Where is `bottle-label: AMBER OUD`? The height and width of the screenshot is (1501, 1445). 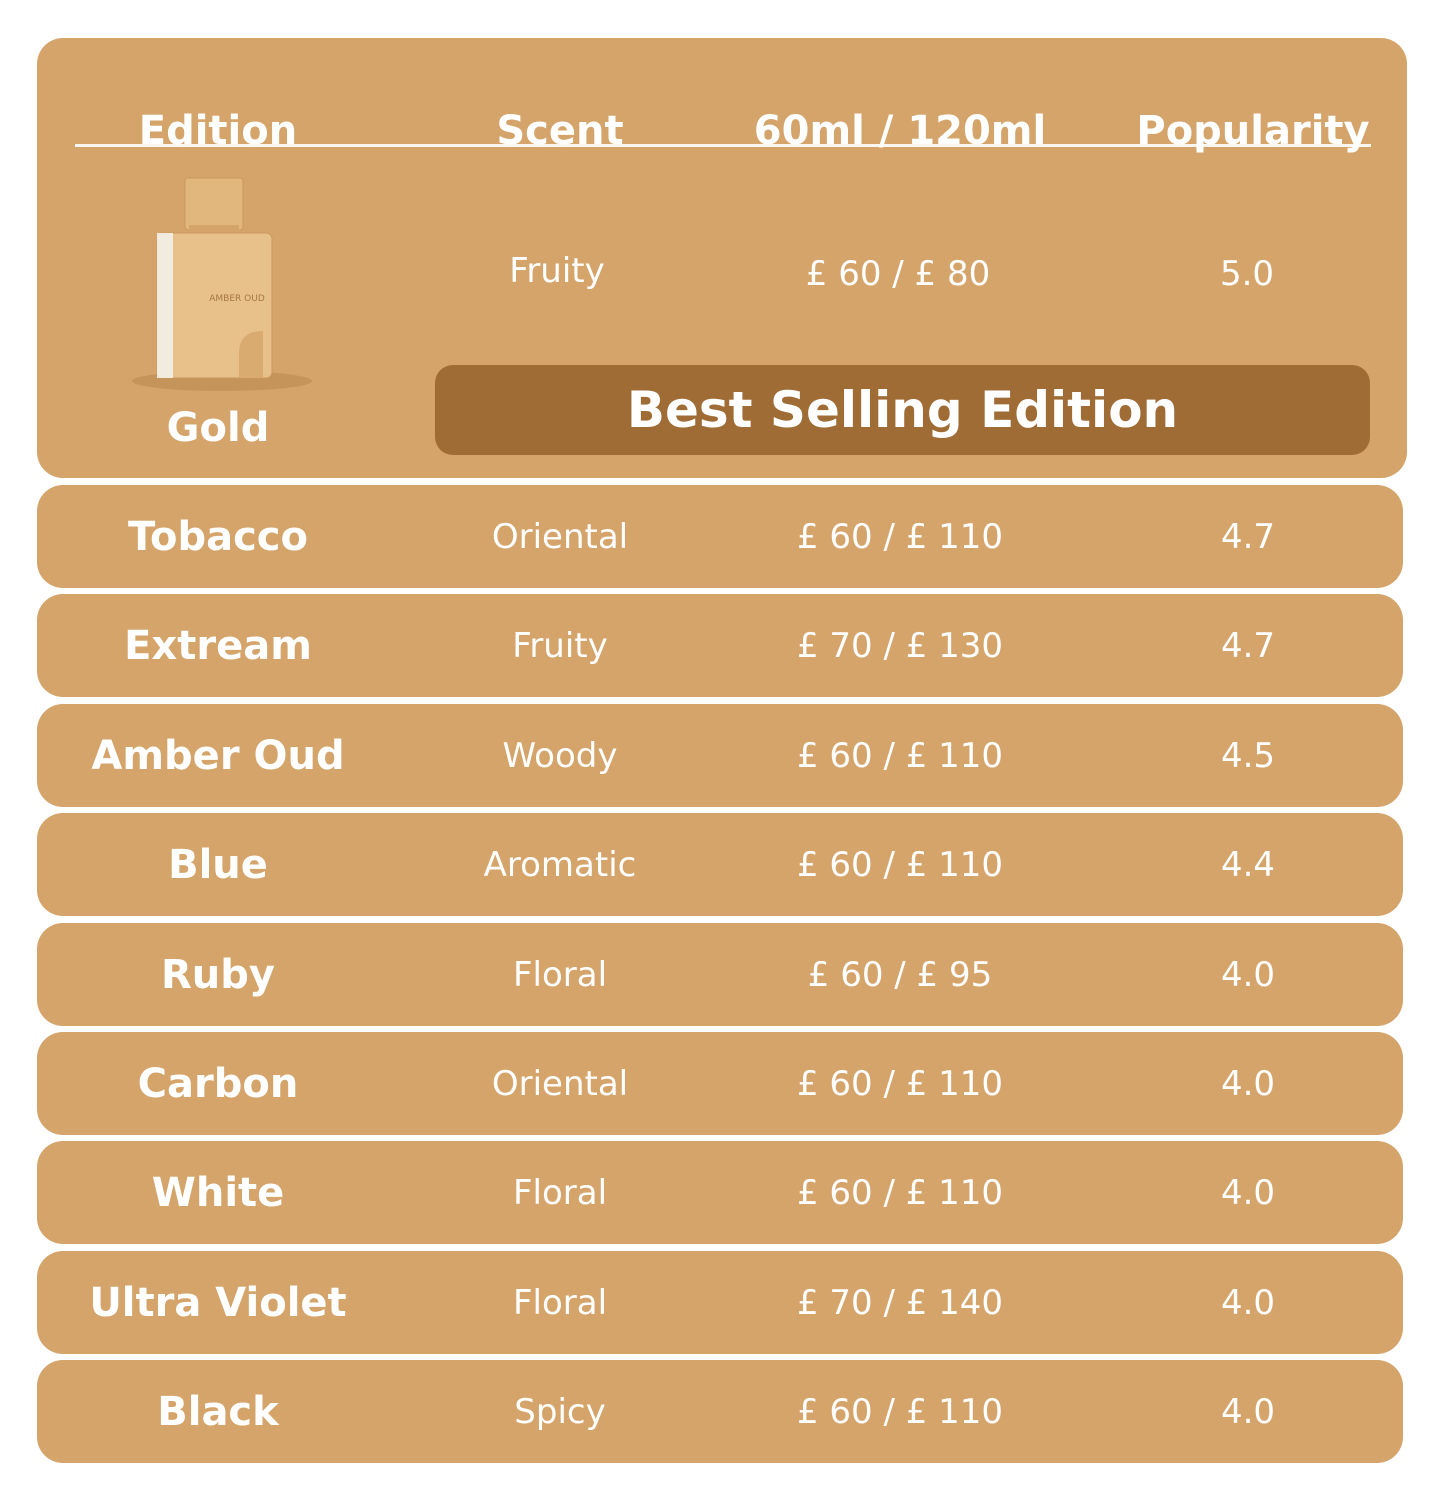
bottle-label: AMBER OUD is located at coordinates (237, 299).